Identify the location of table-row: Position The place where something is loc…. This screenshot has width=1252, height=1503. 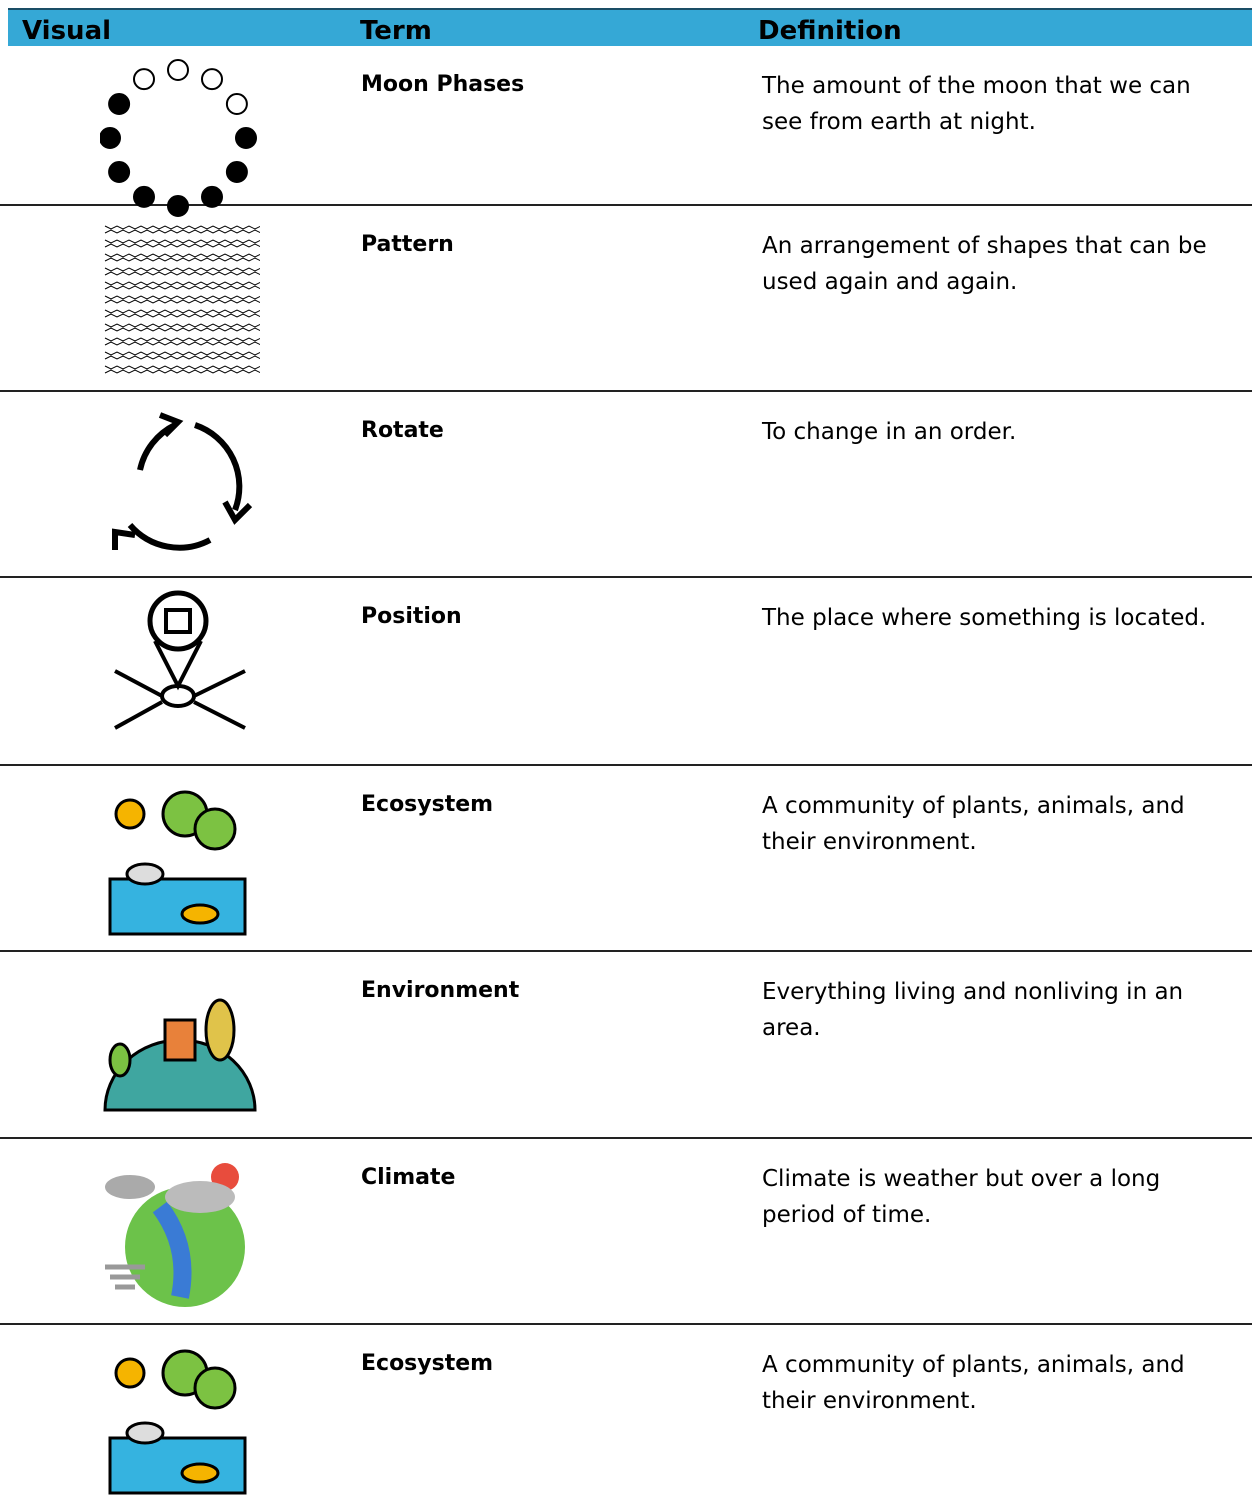
(626, 672).